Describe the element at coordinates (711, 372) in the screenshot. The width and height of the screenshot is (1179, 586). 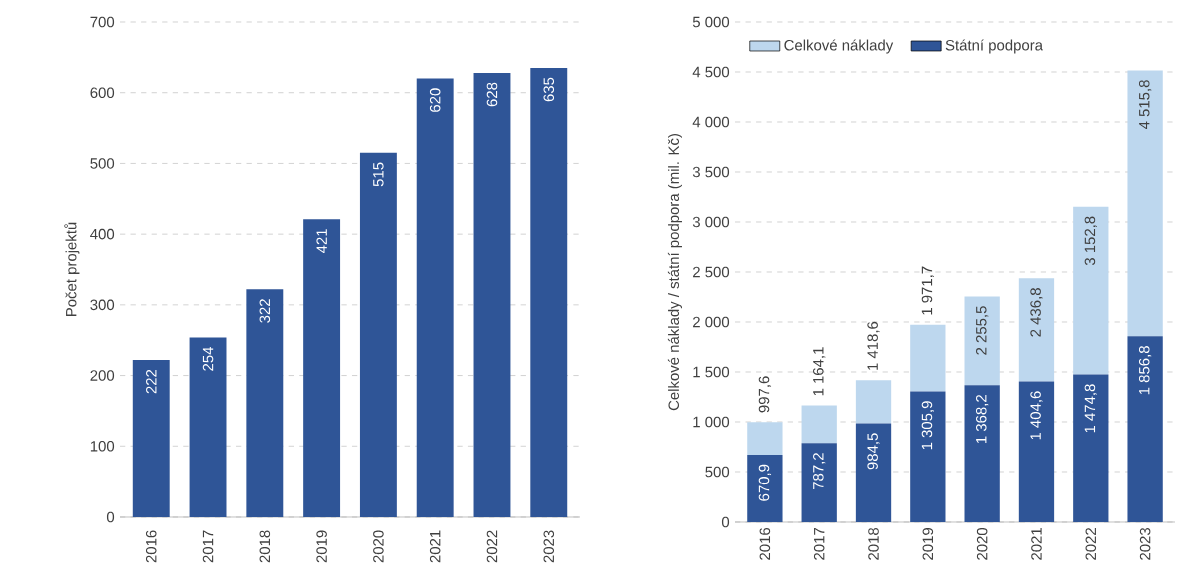
I see `y-tick-label: 1 500` at that location.